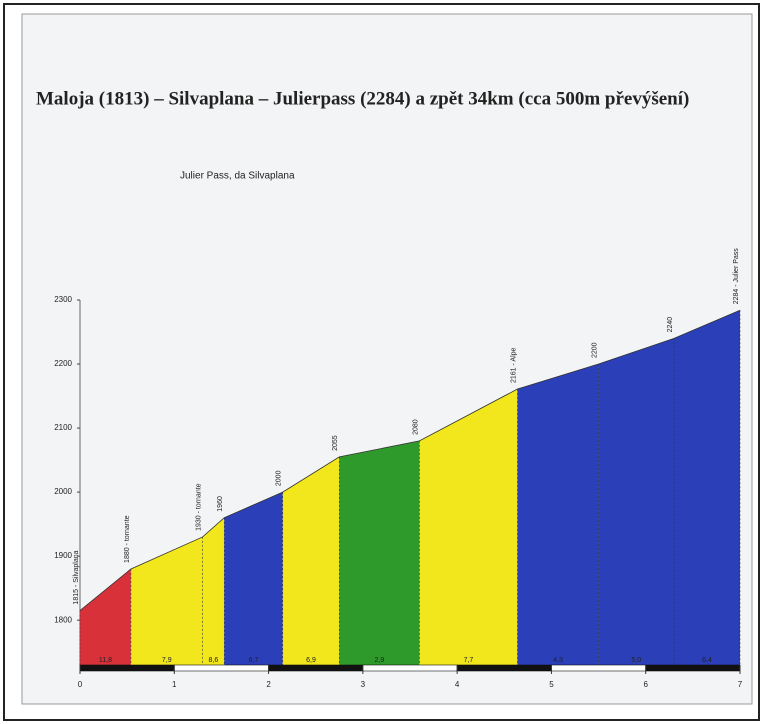  I want to click on segment-label: 2,9, so click(379, 660).